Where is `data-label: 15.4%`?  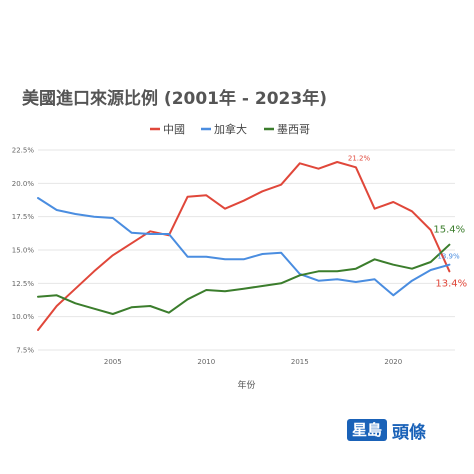 data-label: 15.4% is located at coordinates (449, 230).